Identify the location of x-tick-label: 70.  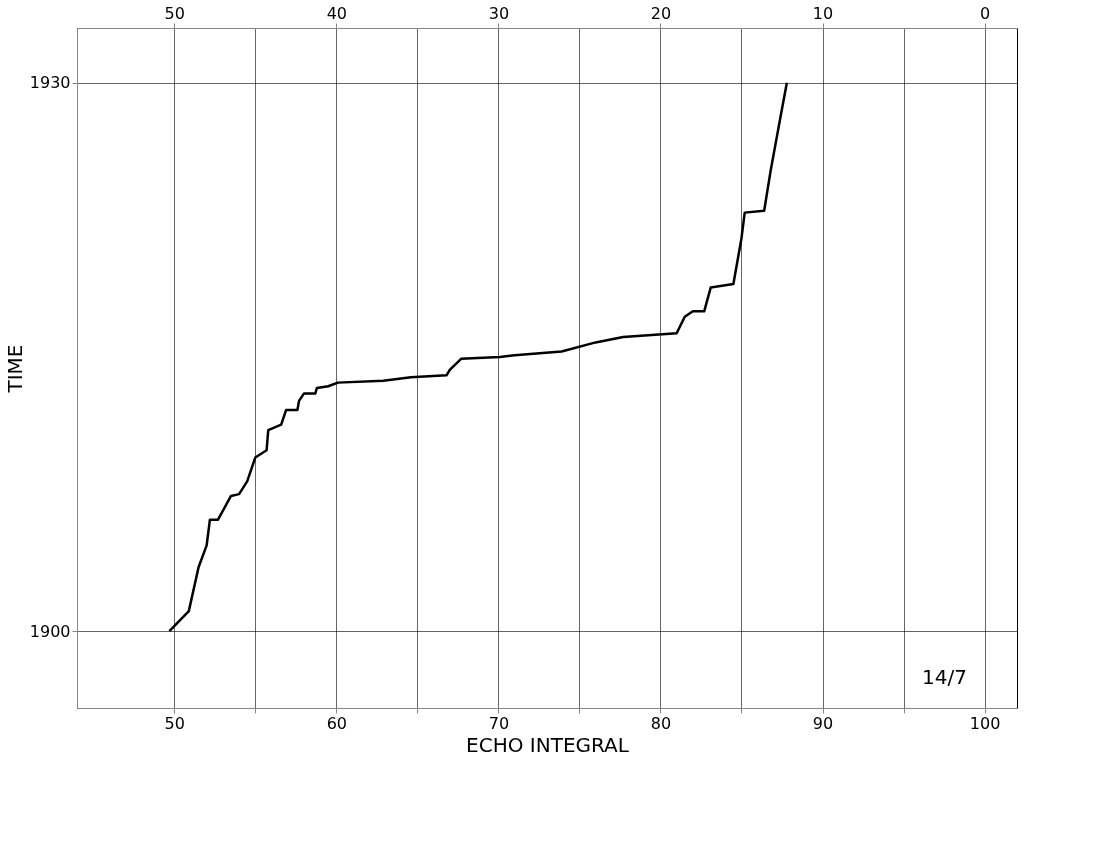
(499, 723).